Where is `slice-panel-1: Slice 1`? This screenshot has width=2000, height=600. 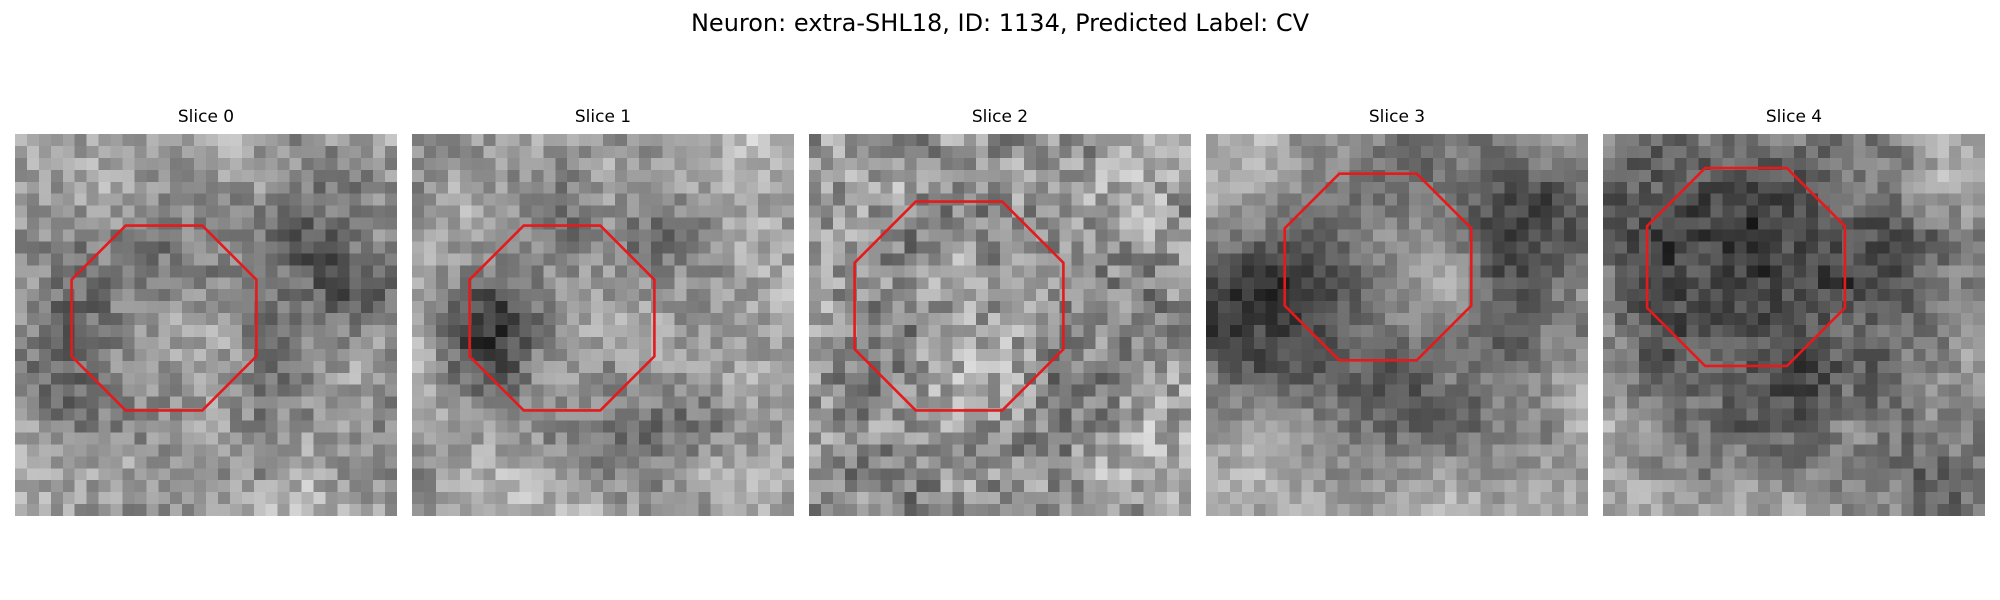 slice-panel-1: Slice 1 is located at coordinates (603, 311).